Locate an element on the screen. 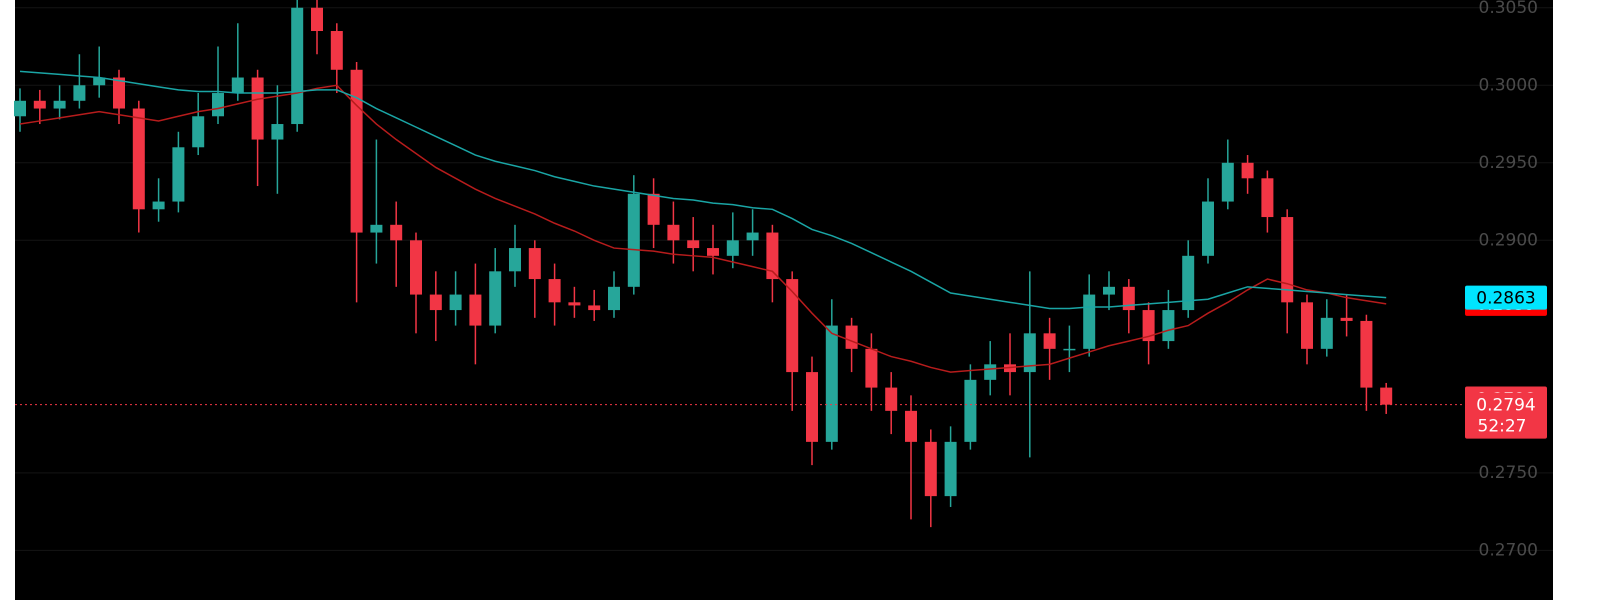 Image resolution: width=1600 pixels, height=600 pixels. ma-price-tag: 0.2863 is located at coordinates (1505, 299).